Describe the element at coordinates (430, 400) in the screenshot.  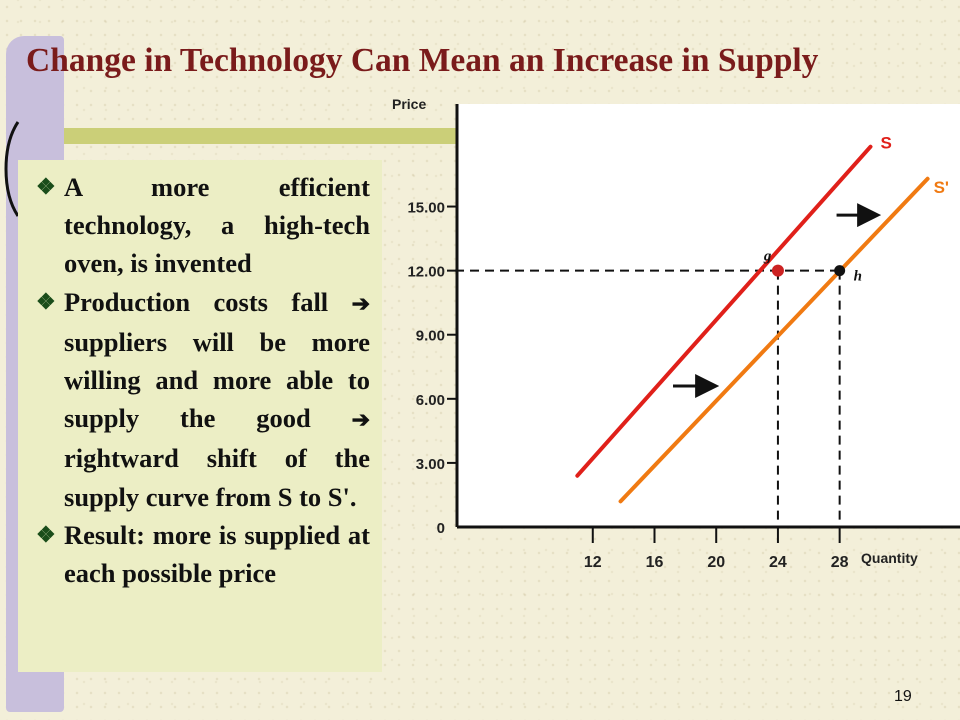
I see `y-tick-label: 6.00` at that location.